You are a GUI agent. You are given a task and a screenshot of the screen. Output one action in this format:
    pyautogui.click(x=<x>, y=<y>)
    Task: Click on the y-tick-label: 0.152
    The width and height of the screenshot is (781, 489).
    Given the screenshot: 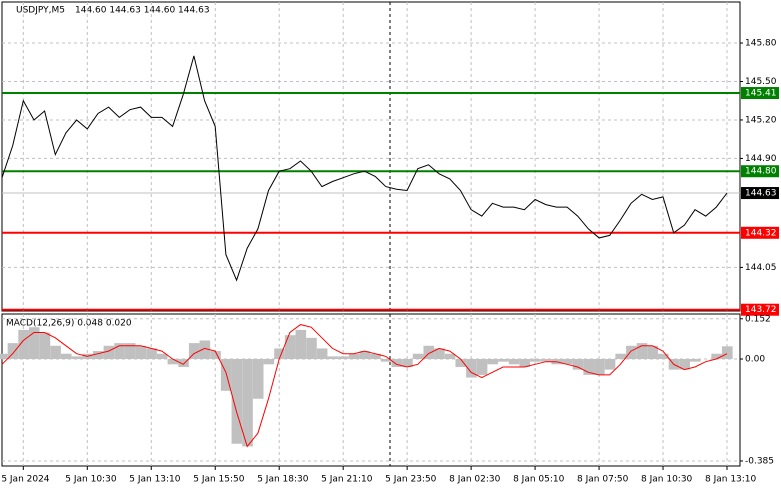 What is the action you would take?
    pyautogui.click(x=758, y=319)
    